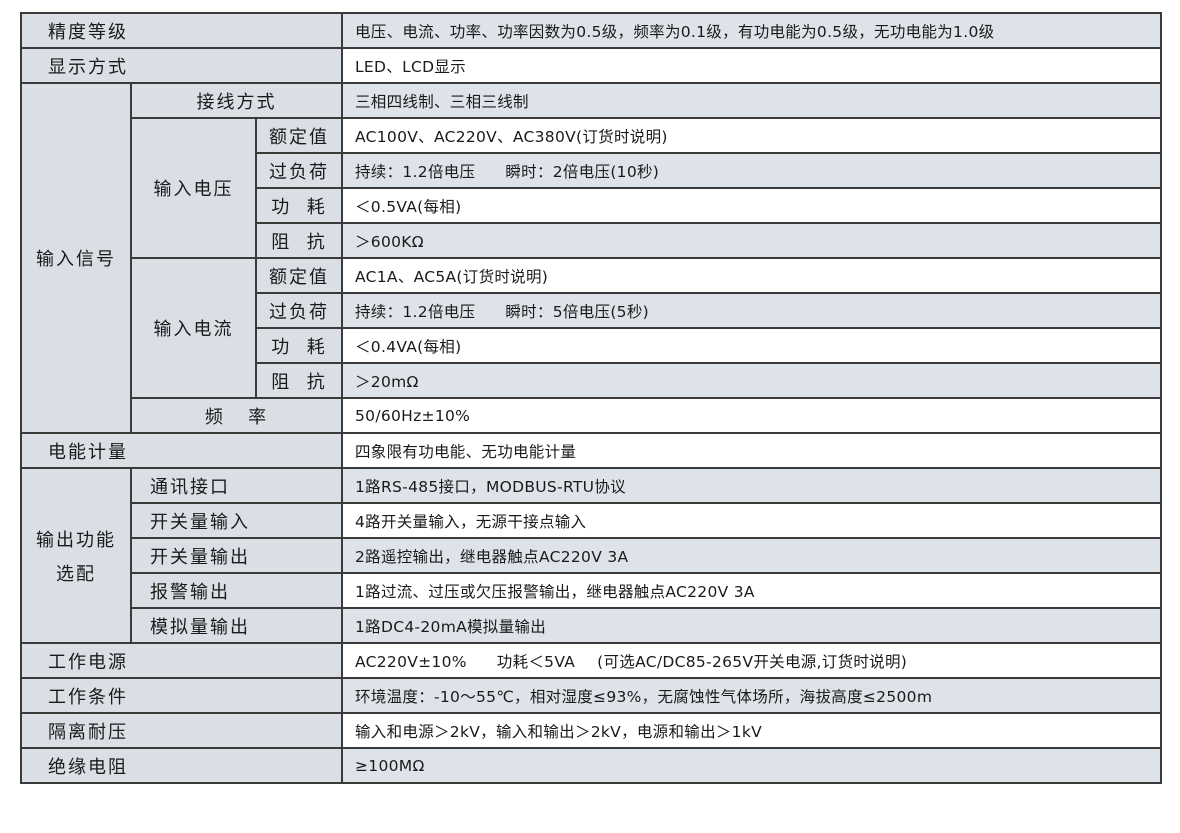 Image resolution: width=1180 pixels, height=833 pixels. I want to click on value-current-rated: AC1A、AC5A(订货时说明), so click(751, 275).